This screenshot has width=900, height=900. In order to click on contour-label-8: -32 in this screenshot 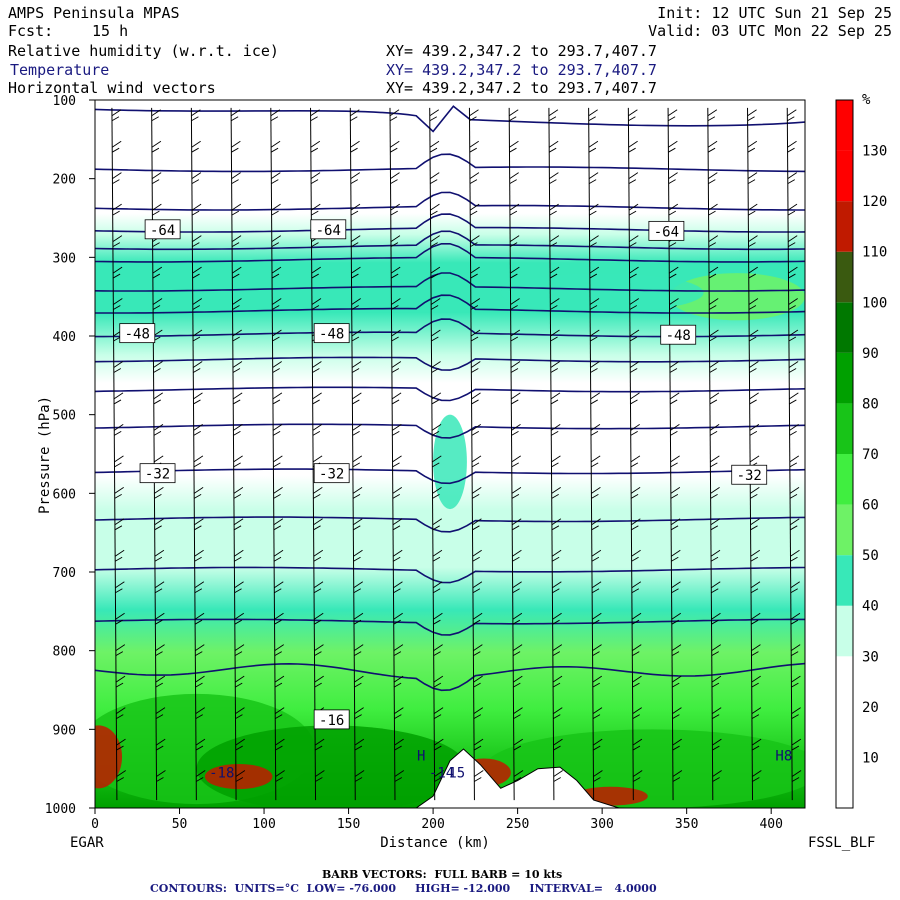, I will do `click(749, 476)`.